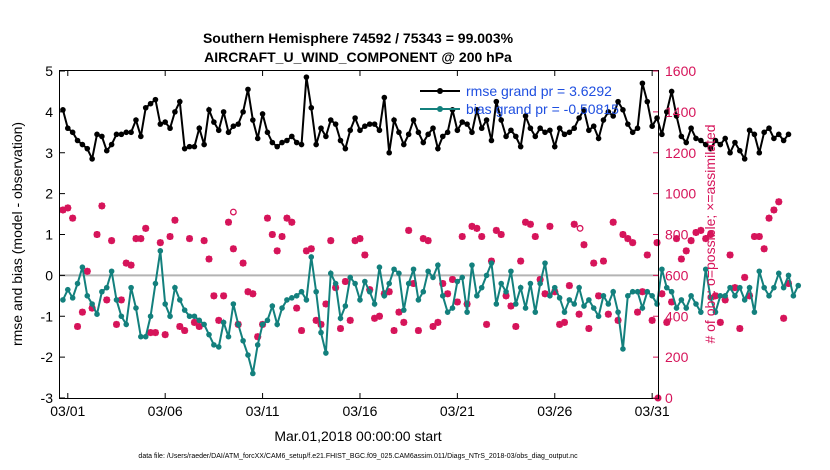 The image size is (830, 470). What do you see at coordinates (677, 275) in the screenshot?
I see `y-right-tick-label: 600` at bounding box center [677, 275].